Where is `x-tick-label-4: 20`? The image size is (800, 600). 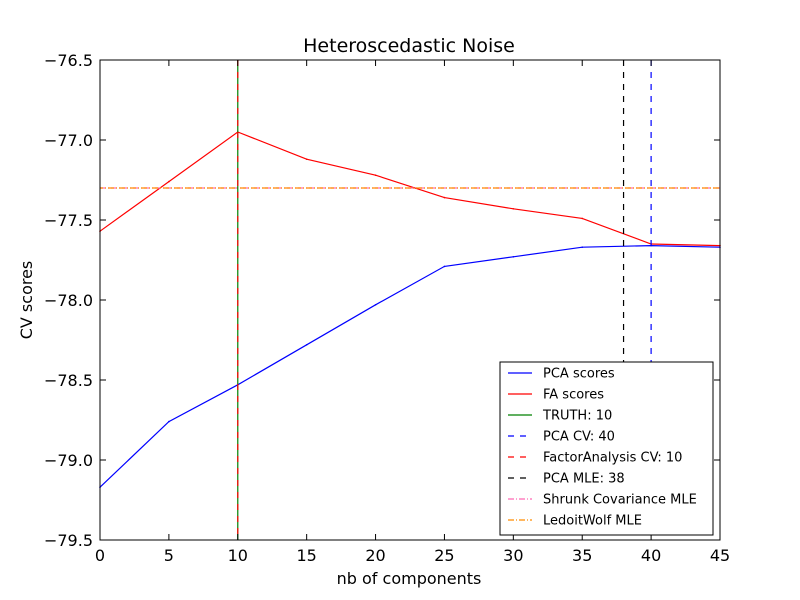
x-tick-label-4: 20 is located at coordinates (375, 555).